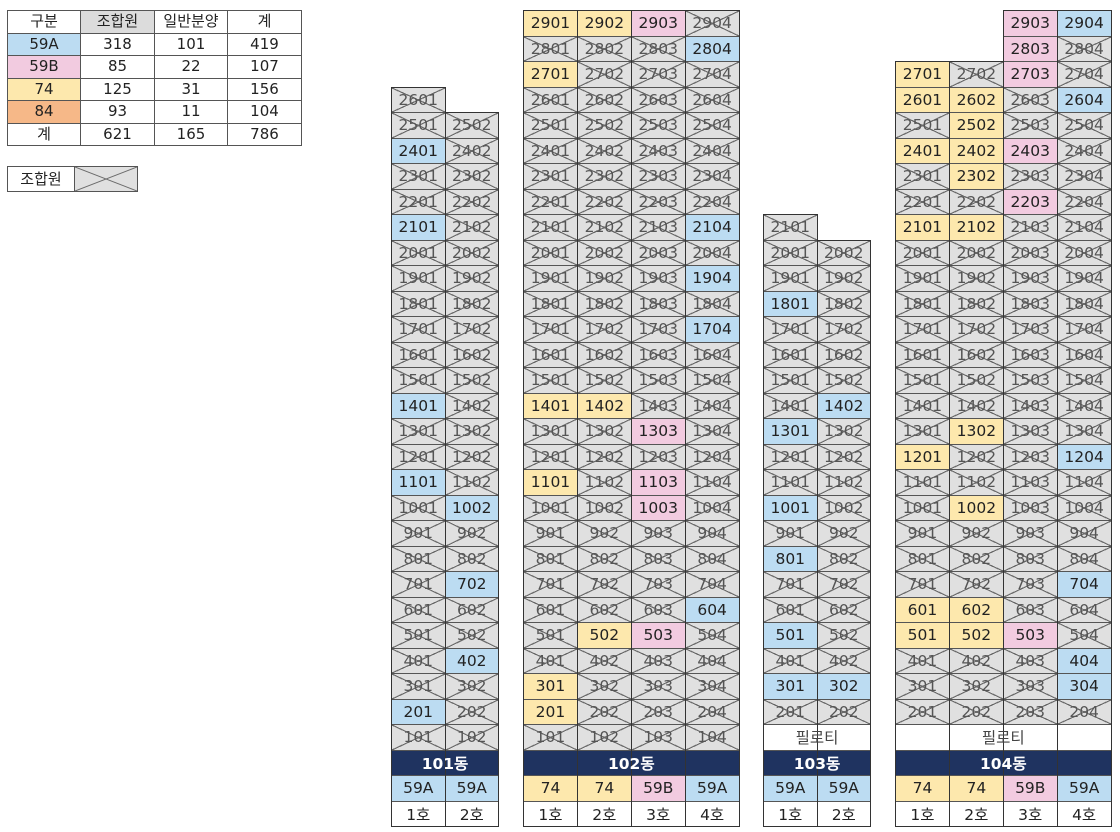 This screenshot has width=1120, height=832. I want to click on unit-cell: 2903, so click(658, 23).